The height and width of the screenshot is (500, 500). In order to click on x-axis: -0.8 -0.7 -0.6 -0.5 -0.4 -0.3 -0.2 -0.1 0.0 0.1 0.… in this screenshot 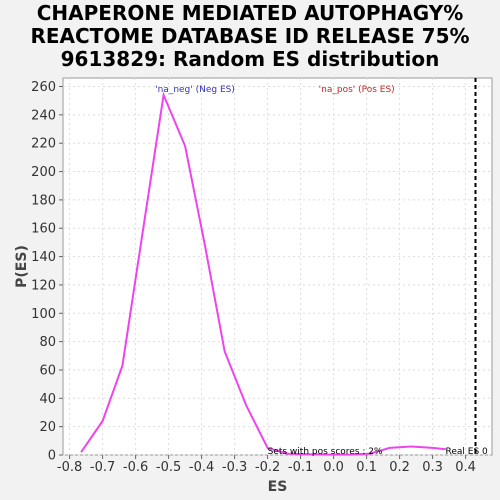, I will do `click(266, 465)`.